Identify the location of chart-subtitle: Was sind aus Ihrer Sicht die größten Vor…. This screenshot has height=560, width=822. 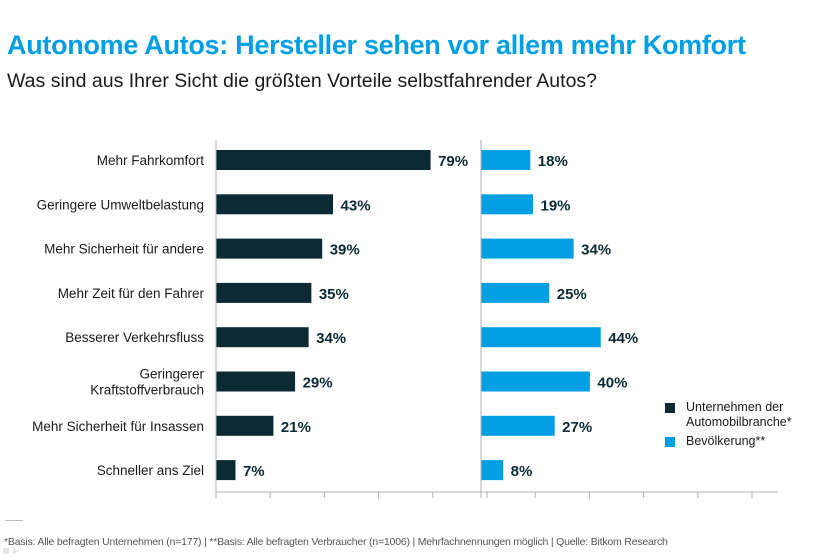
(302, 81).